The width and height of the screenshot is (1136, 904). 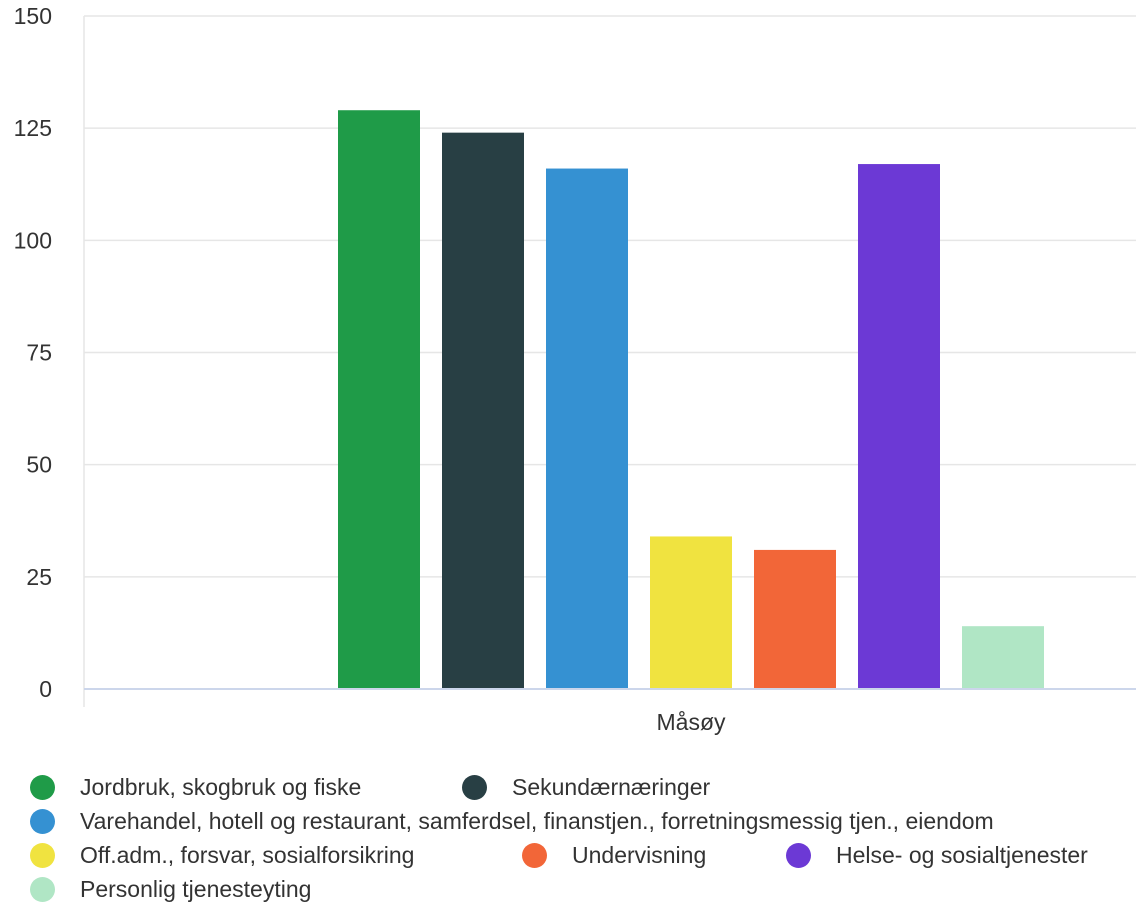 What do you see at coordinates (33, 16) in the screenshot?
I see `y-tick-label: 150` at bounding box center [33, 16].